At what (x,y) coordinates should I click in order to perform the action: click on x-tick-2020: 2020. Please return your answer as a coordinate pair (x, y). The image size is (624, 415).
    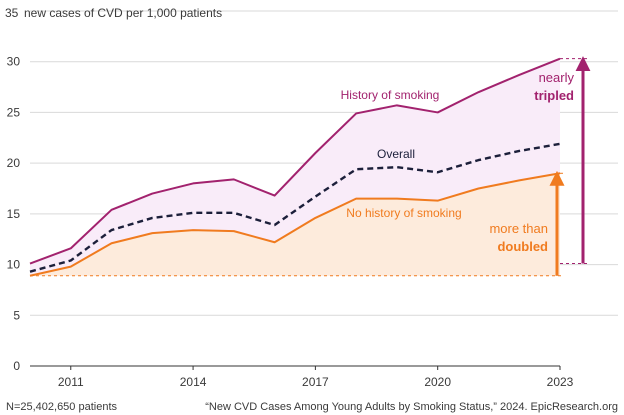
    Looking at the image, I should click on (437, 382).